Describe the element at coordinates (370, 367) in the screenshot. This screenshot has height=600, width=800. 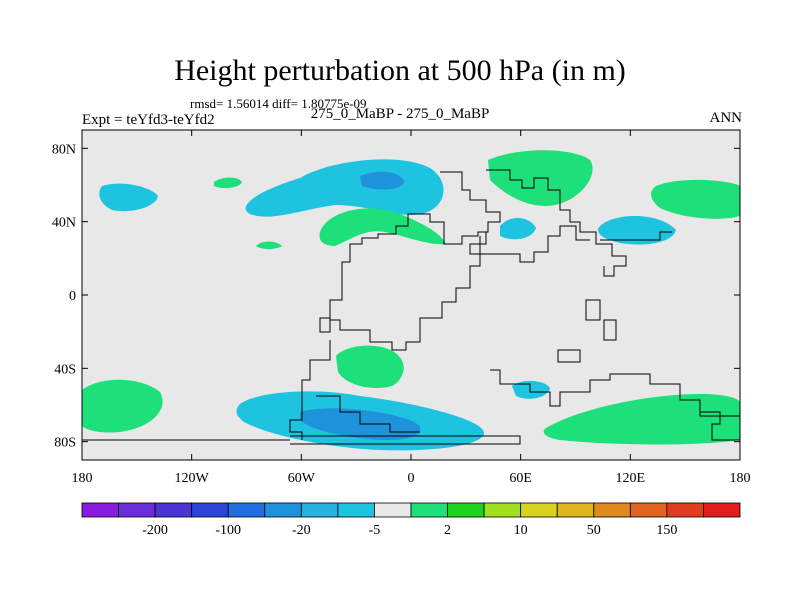
I see `fill-sh-green` at that location.